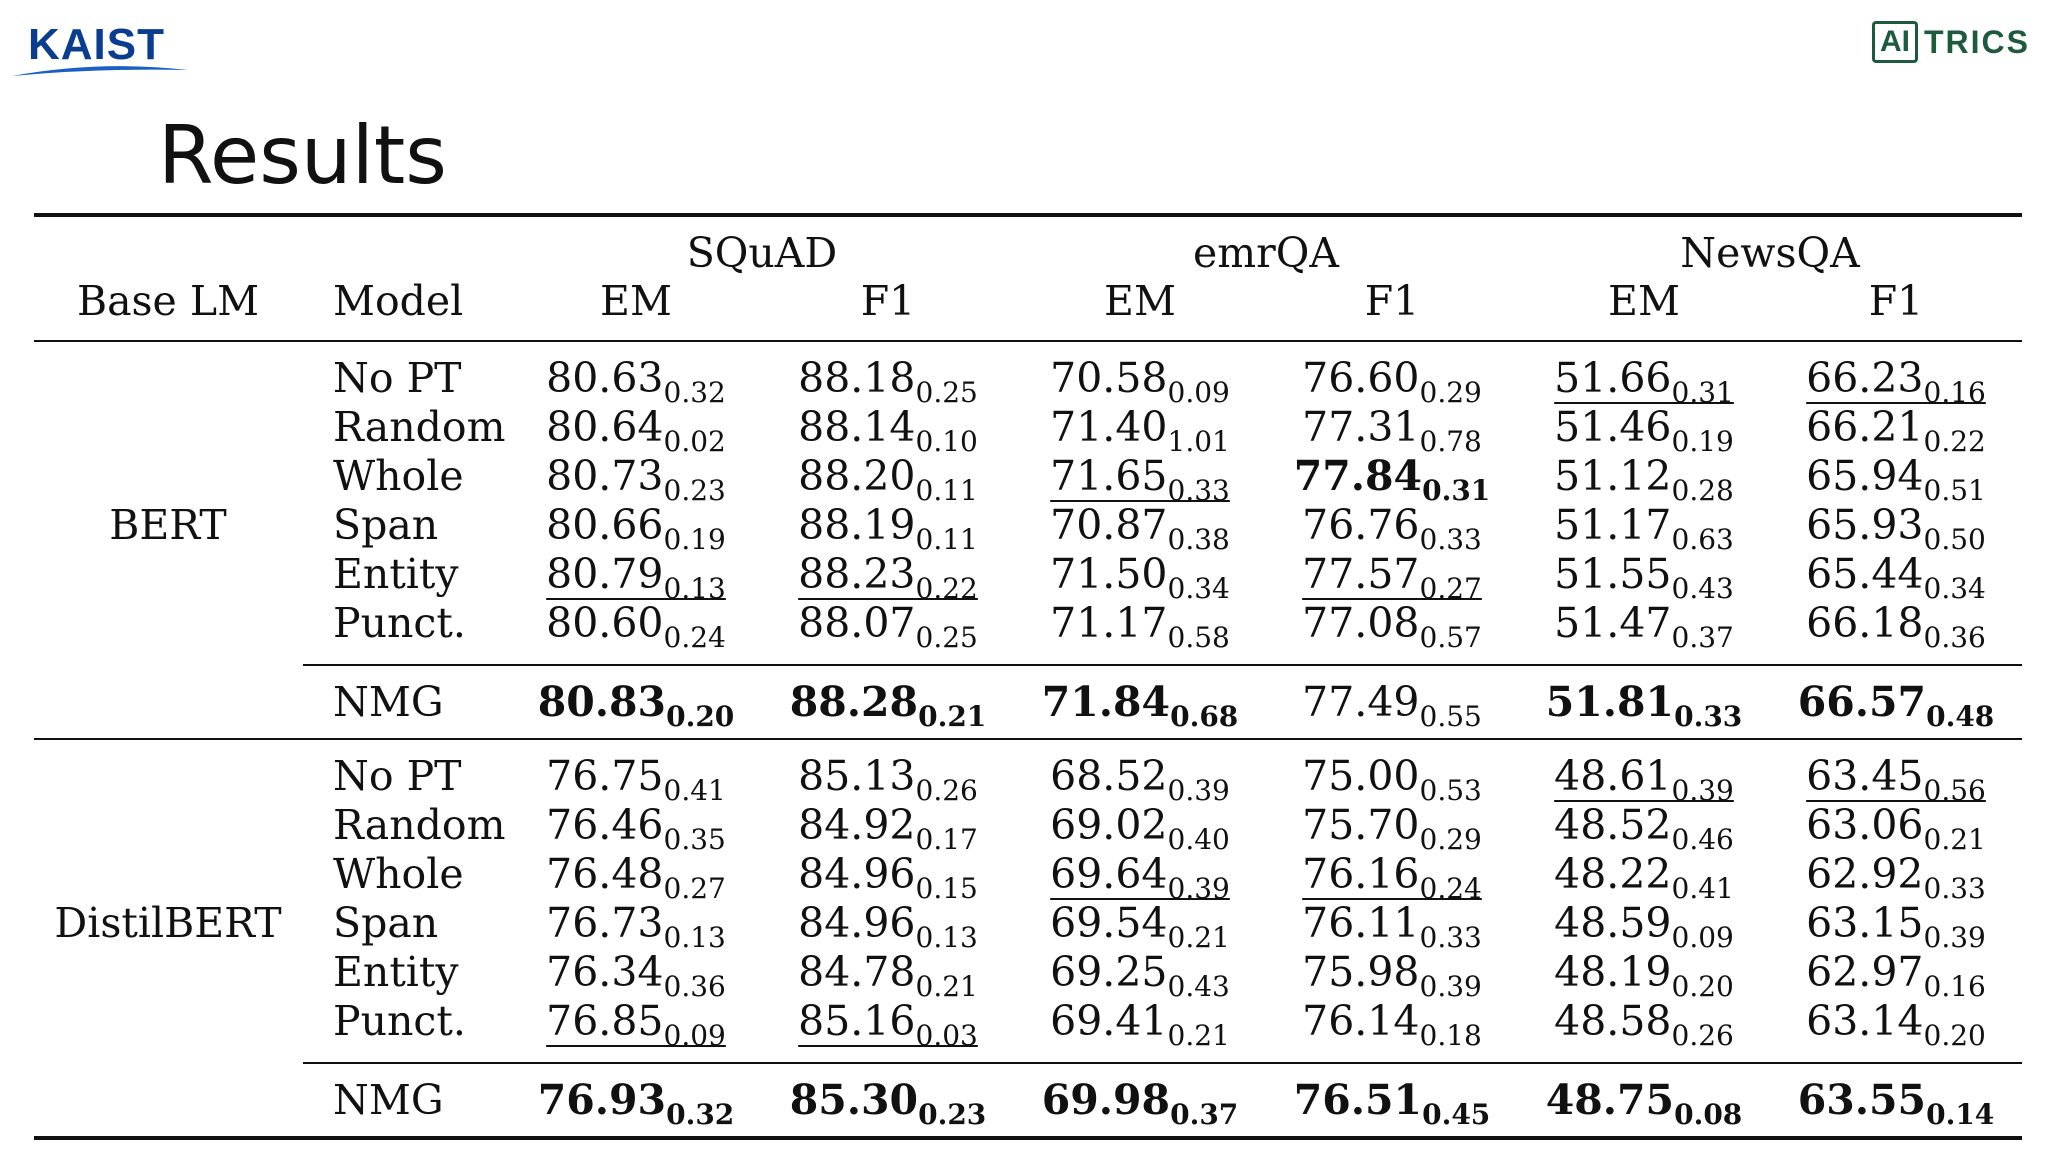 The image size is (2048, 1152). I want to click on table-cell: 76.750.41, so click(636, 778).